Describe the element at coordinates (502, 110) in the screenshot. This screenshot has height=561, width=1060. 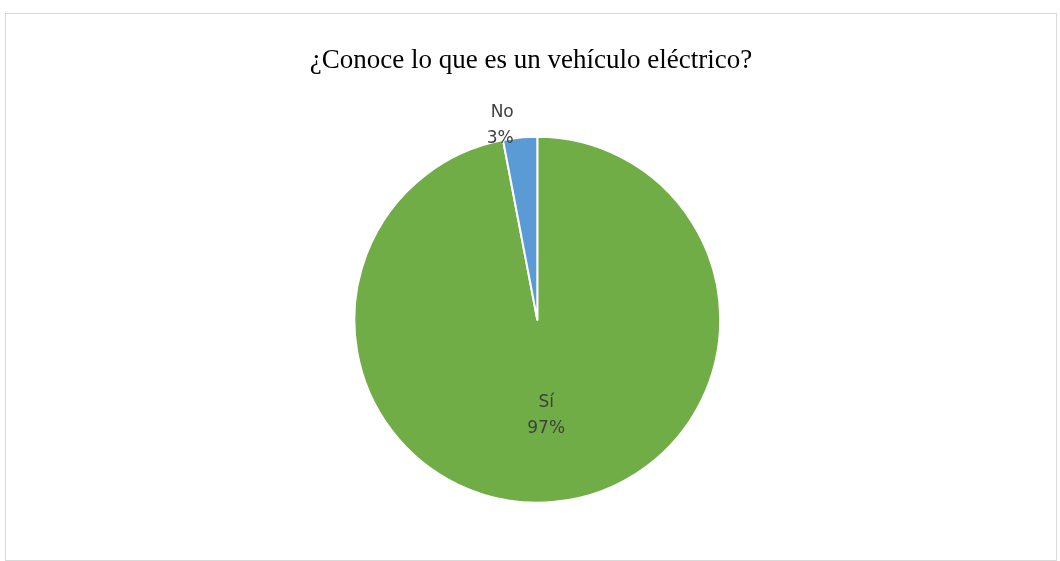
I see `slice-label: No` at that location.